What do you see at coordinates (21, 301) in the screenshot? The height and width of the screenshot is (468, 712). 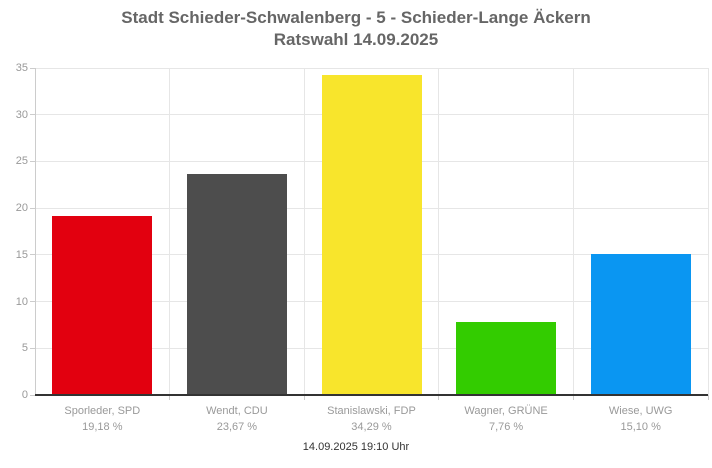 I see `y-axis-label: 10` at bounding box center [21, 301].